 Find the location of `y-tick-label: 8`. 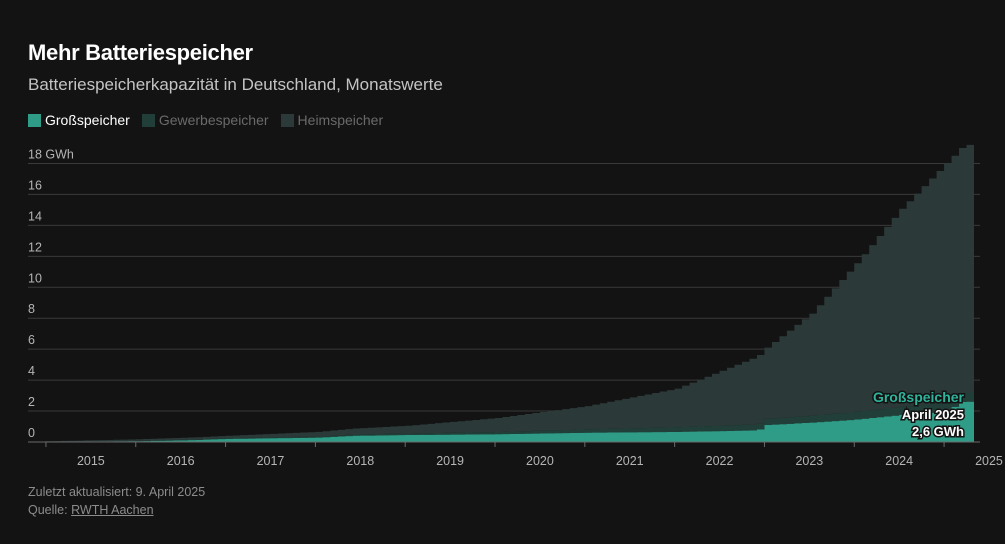

y-tick-label: 8 is located at coordinates (31, 309).